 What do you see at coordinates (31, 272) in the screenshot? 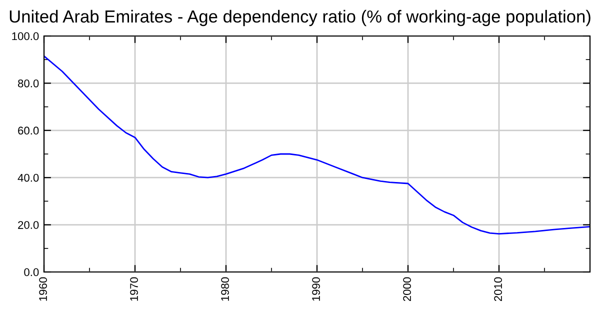
I see `y-tick-label: 0.0` at bounding box center [31, 272].